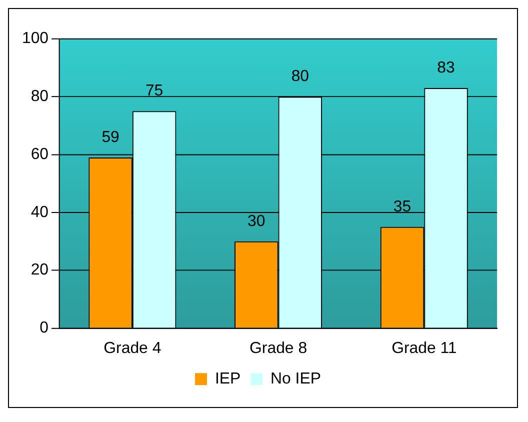 This screenshot has width=528, height=422. I want to click on data-label: 75, so click(154, 91).